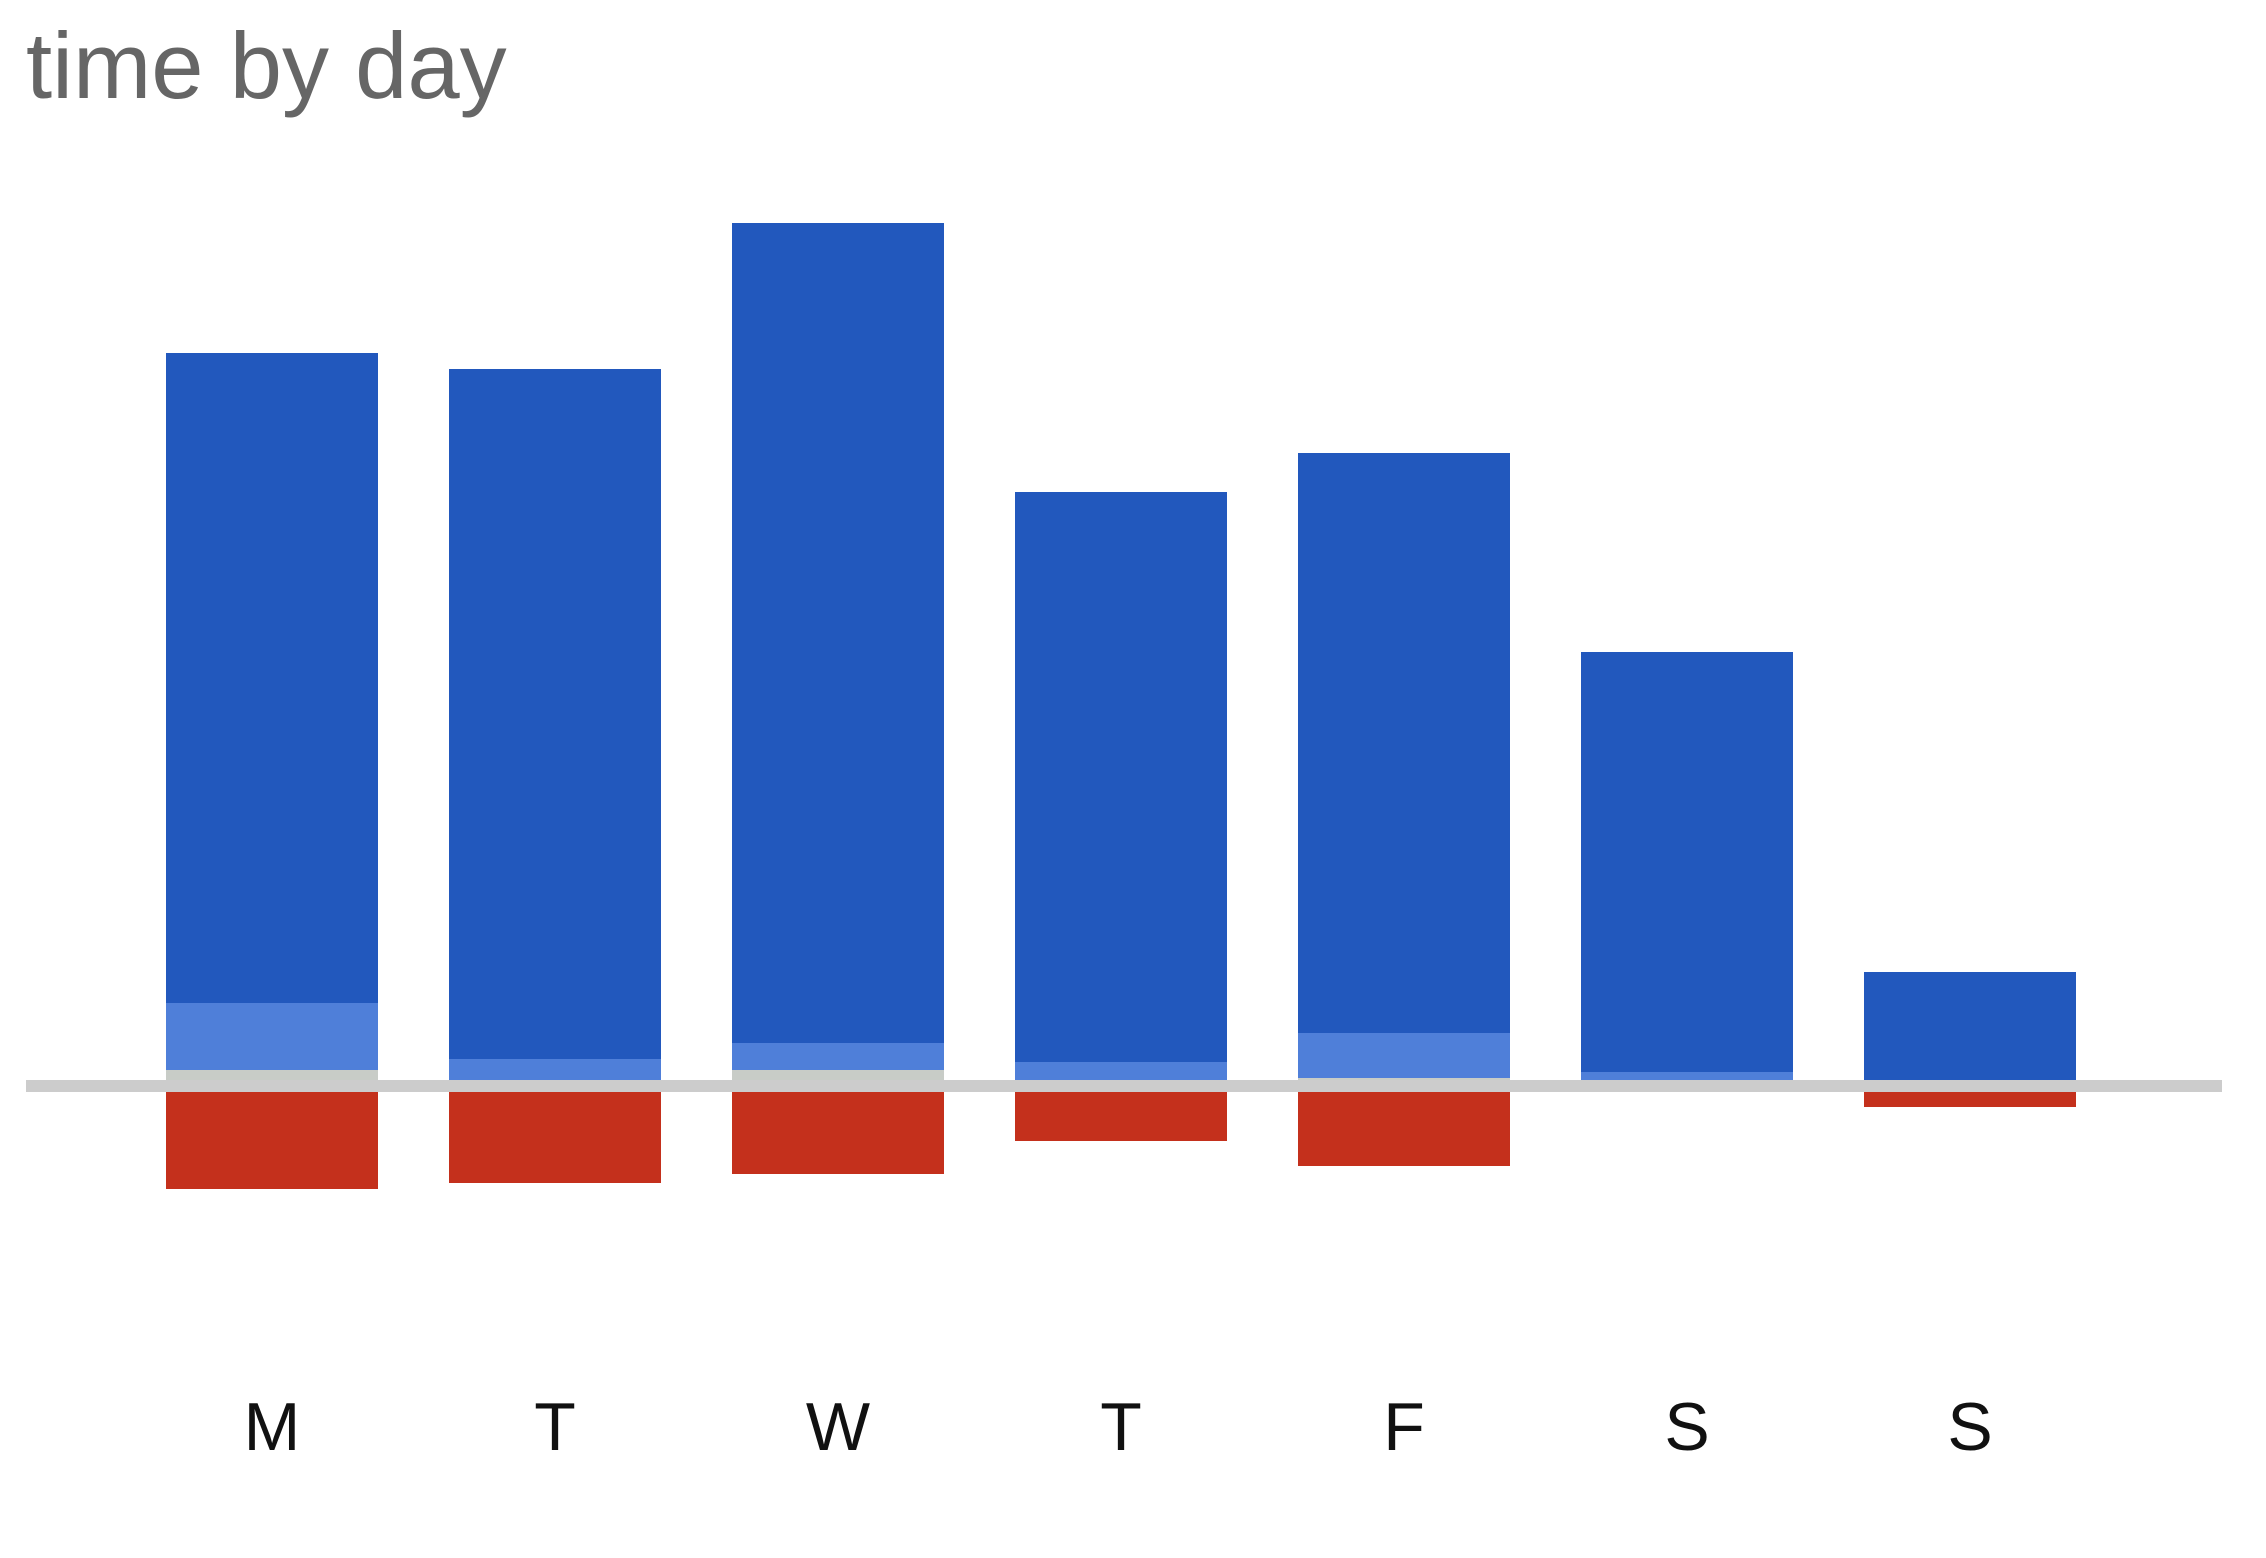  I want to click on zero-baseline, so click(1124, 1086).